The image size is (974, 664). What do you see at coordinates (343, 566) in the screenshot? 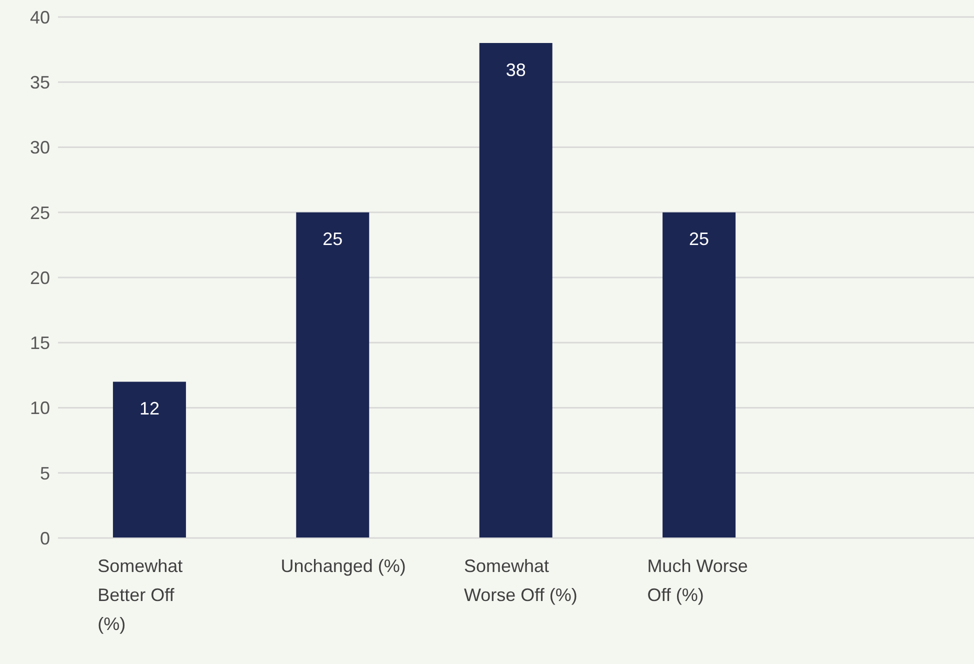
I see `x-tick-label: Unchanged (%)` at bounding box center [343, 566].